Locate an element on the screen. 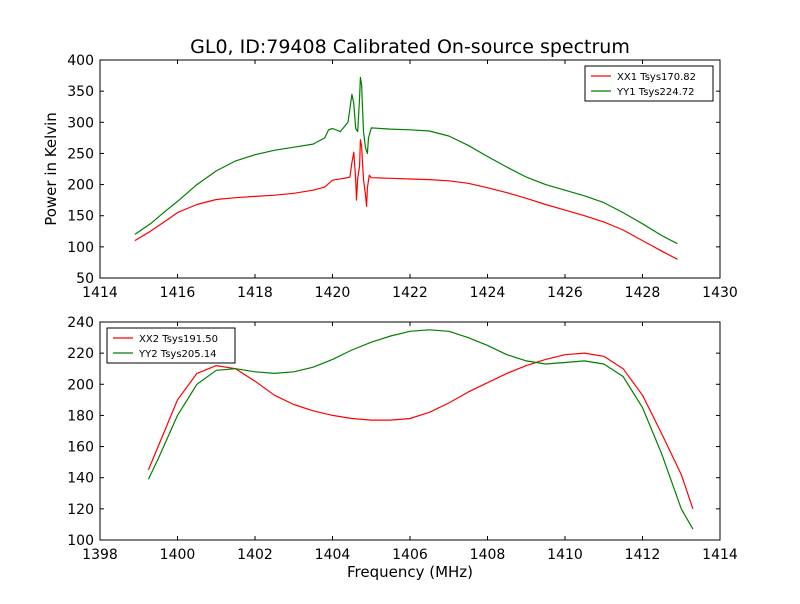 The height and width of the screenshot is (604, 800). y-tick-label: 240 is located at coordinates (80, 323).